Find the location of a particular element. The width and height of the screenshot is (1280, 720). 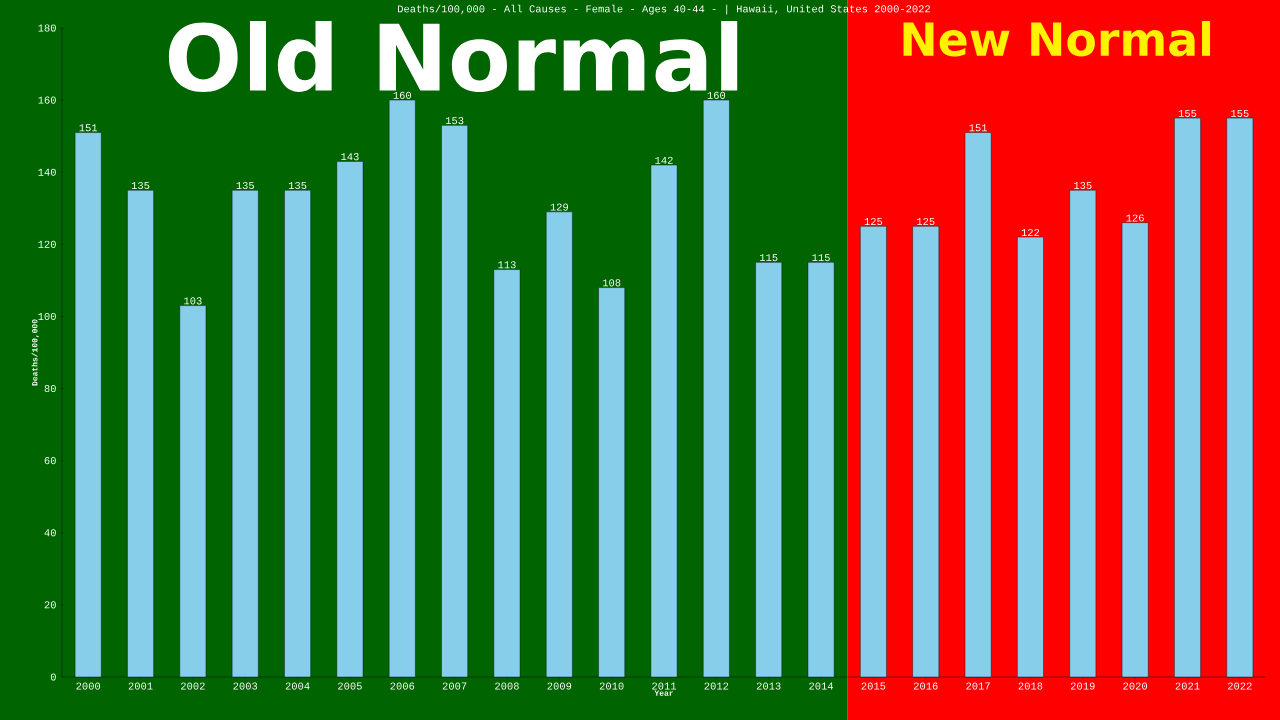

data-label: 122 is located at coordinates (1030, 232).